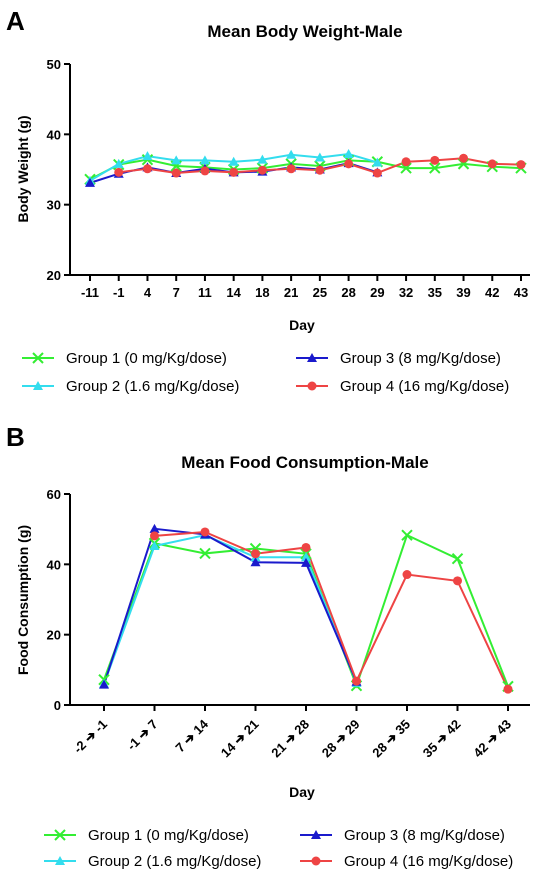 This screenshot has height=883, width=550. What do you see at coordinates (424, 386) in the screenshot?
I see `chart-a-legend-label: Group 4 (16 mg/Kg/dose)` at bounding box center [424, 386].